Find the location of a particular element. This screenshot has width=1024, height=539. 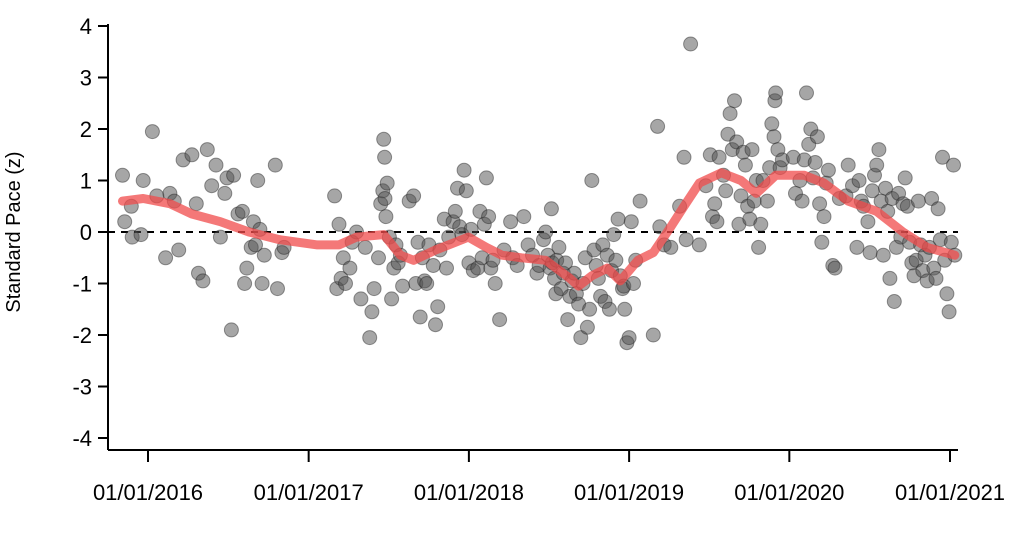

x-tick-label: 01/01/2021 is located at coordinates (950, 492).